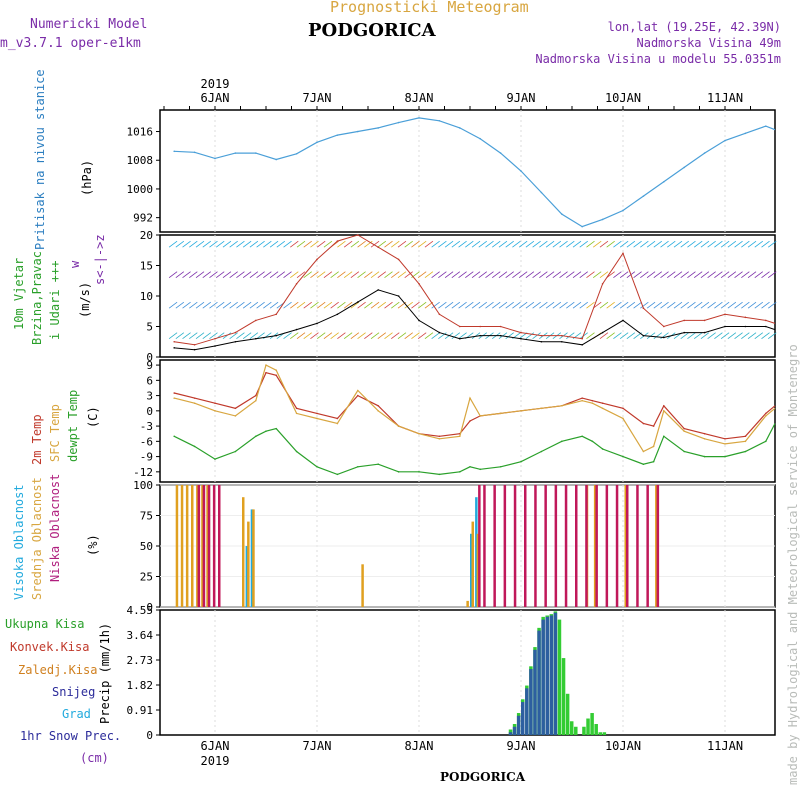  What do you see at coordinates (623, 98) in the screenshot?
I see `top-day-label: 10JAN` at bounding box center [623, 98].